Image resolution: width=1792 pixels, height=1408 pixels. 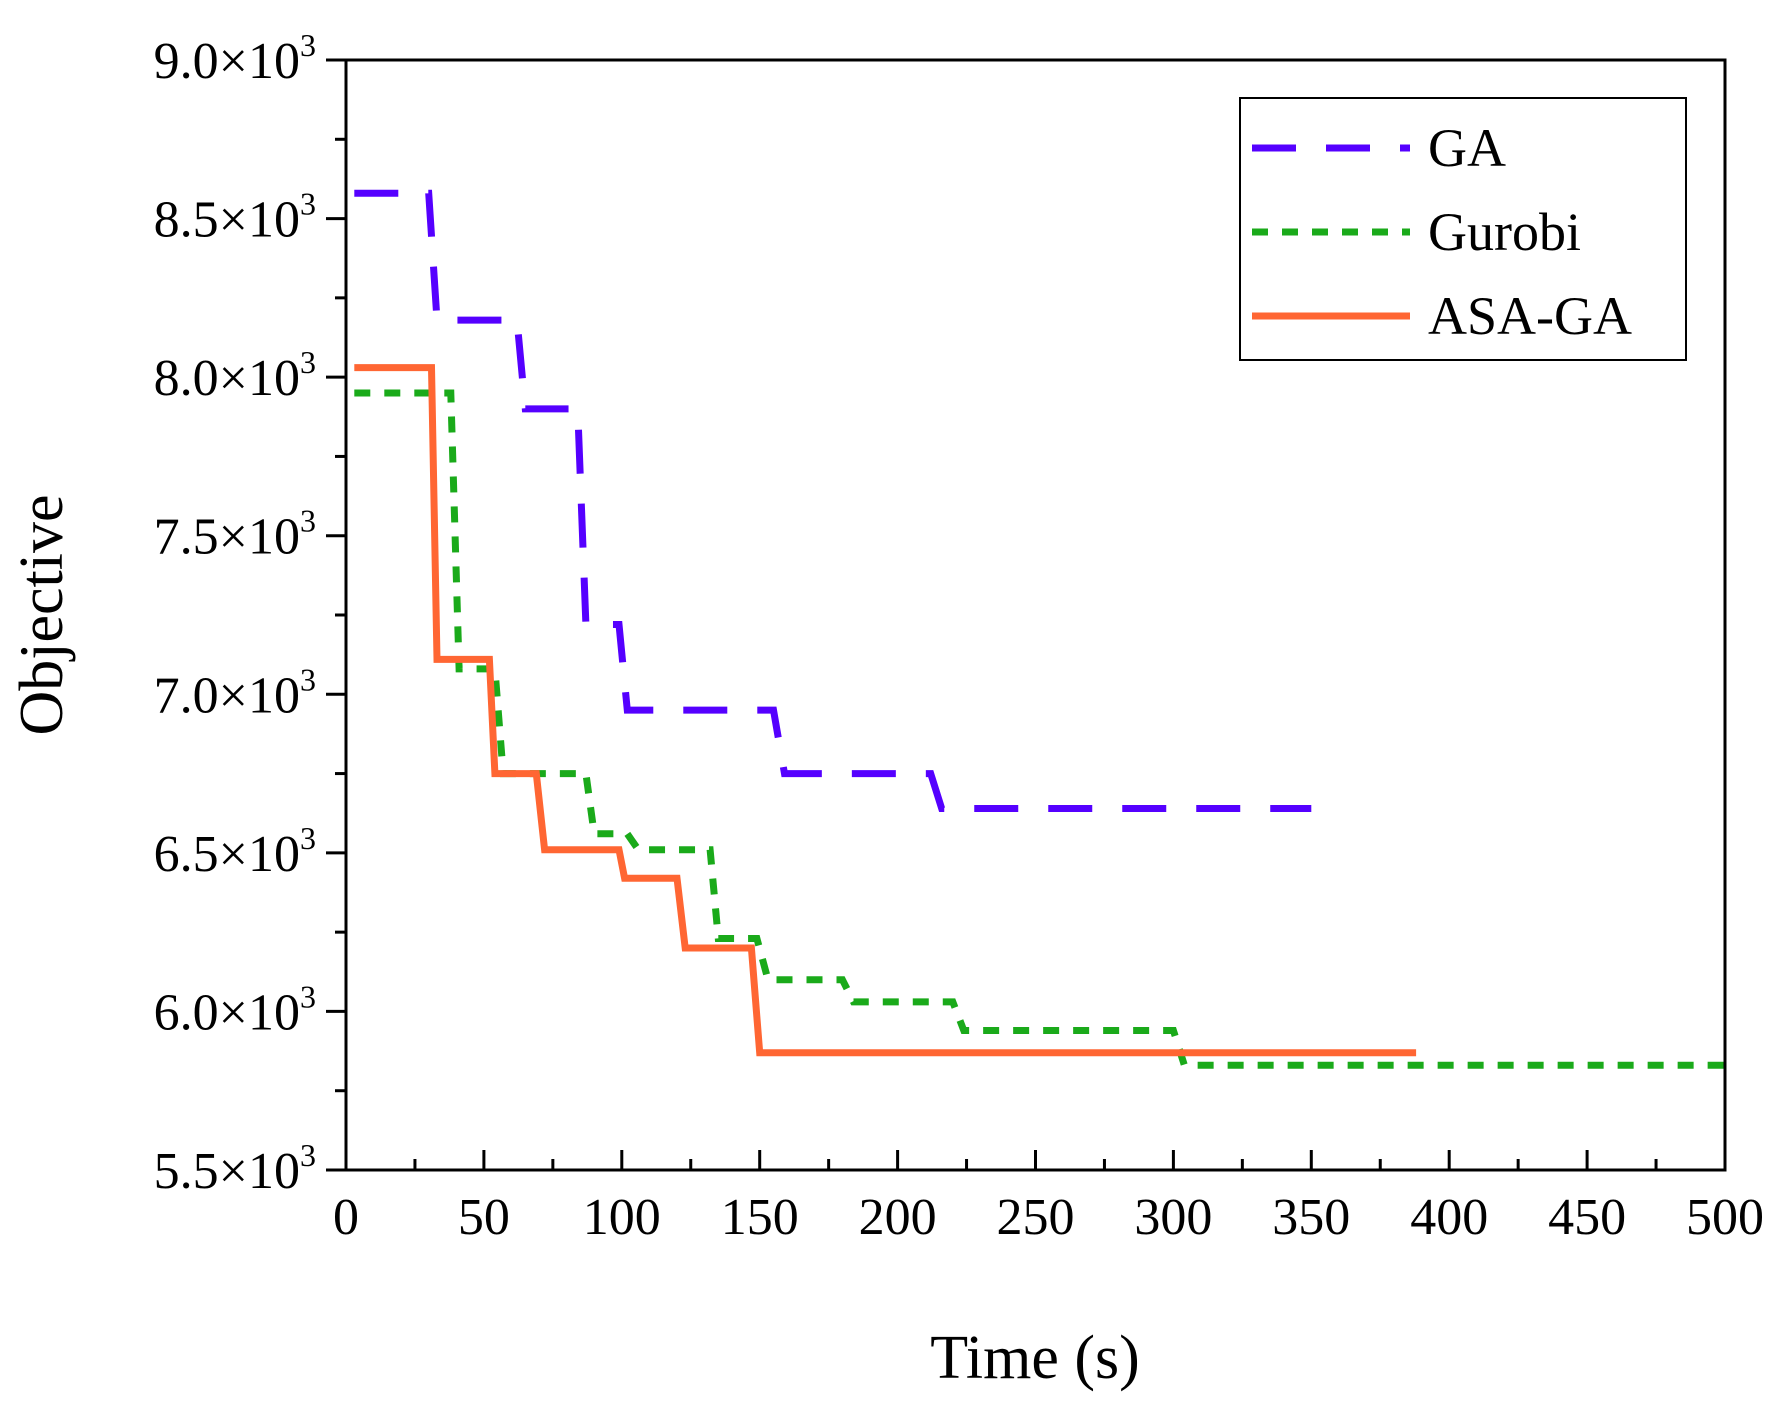 What do you see at coordinates (235, 1168) in the screenshot?
I see `y-tick-label: 5.5×10³` at bounding box center [235, 1168].